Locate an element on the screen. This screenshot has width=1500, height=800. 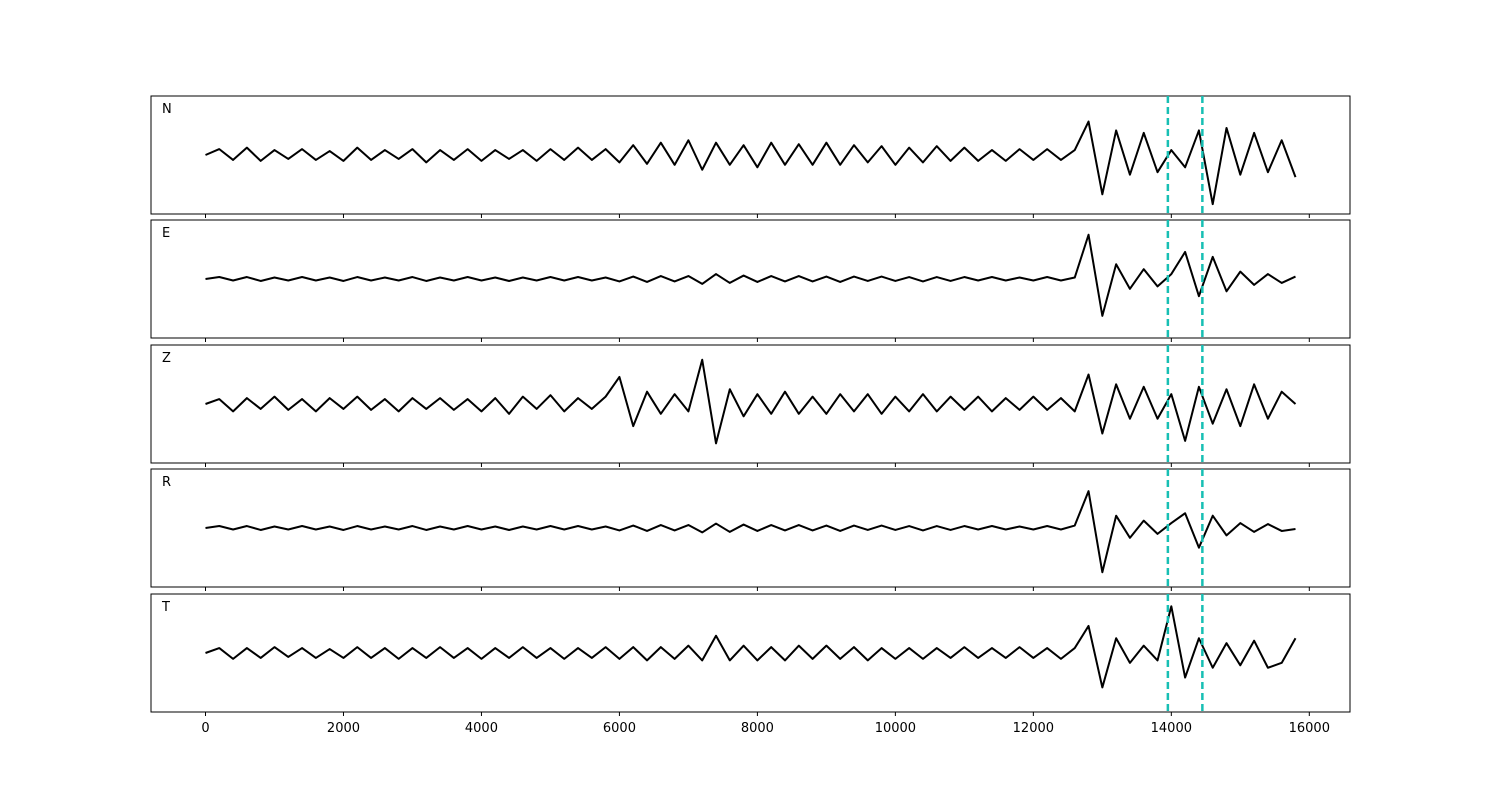
x-tick-label: 8000 is located at coordinates (757, 728).